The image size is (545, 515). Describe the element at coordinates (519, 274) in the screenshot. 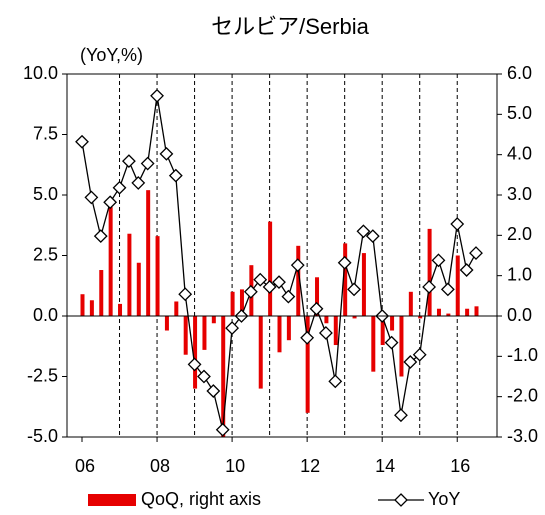

I see `y2-tick-label: 1.0` at that location.